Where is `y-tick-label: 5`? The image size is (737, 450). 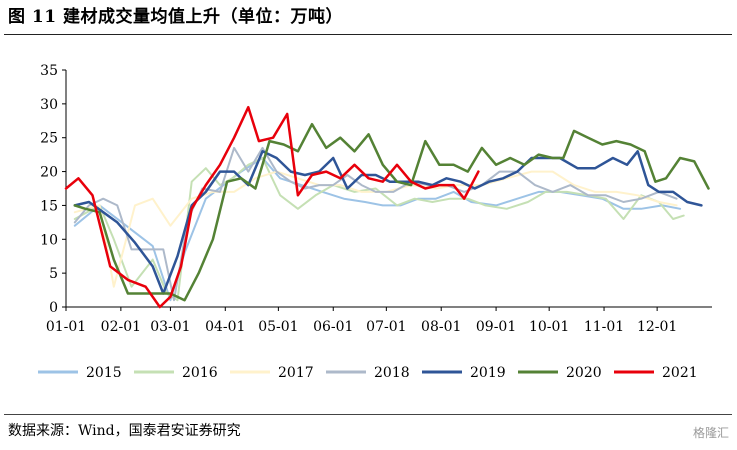
y-tick-label: 5 is located at coordinates (53, 274).